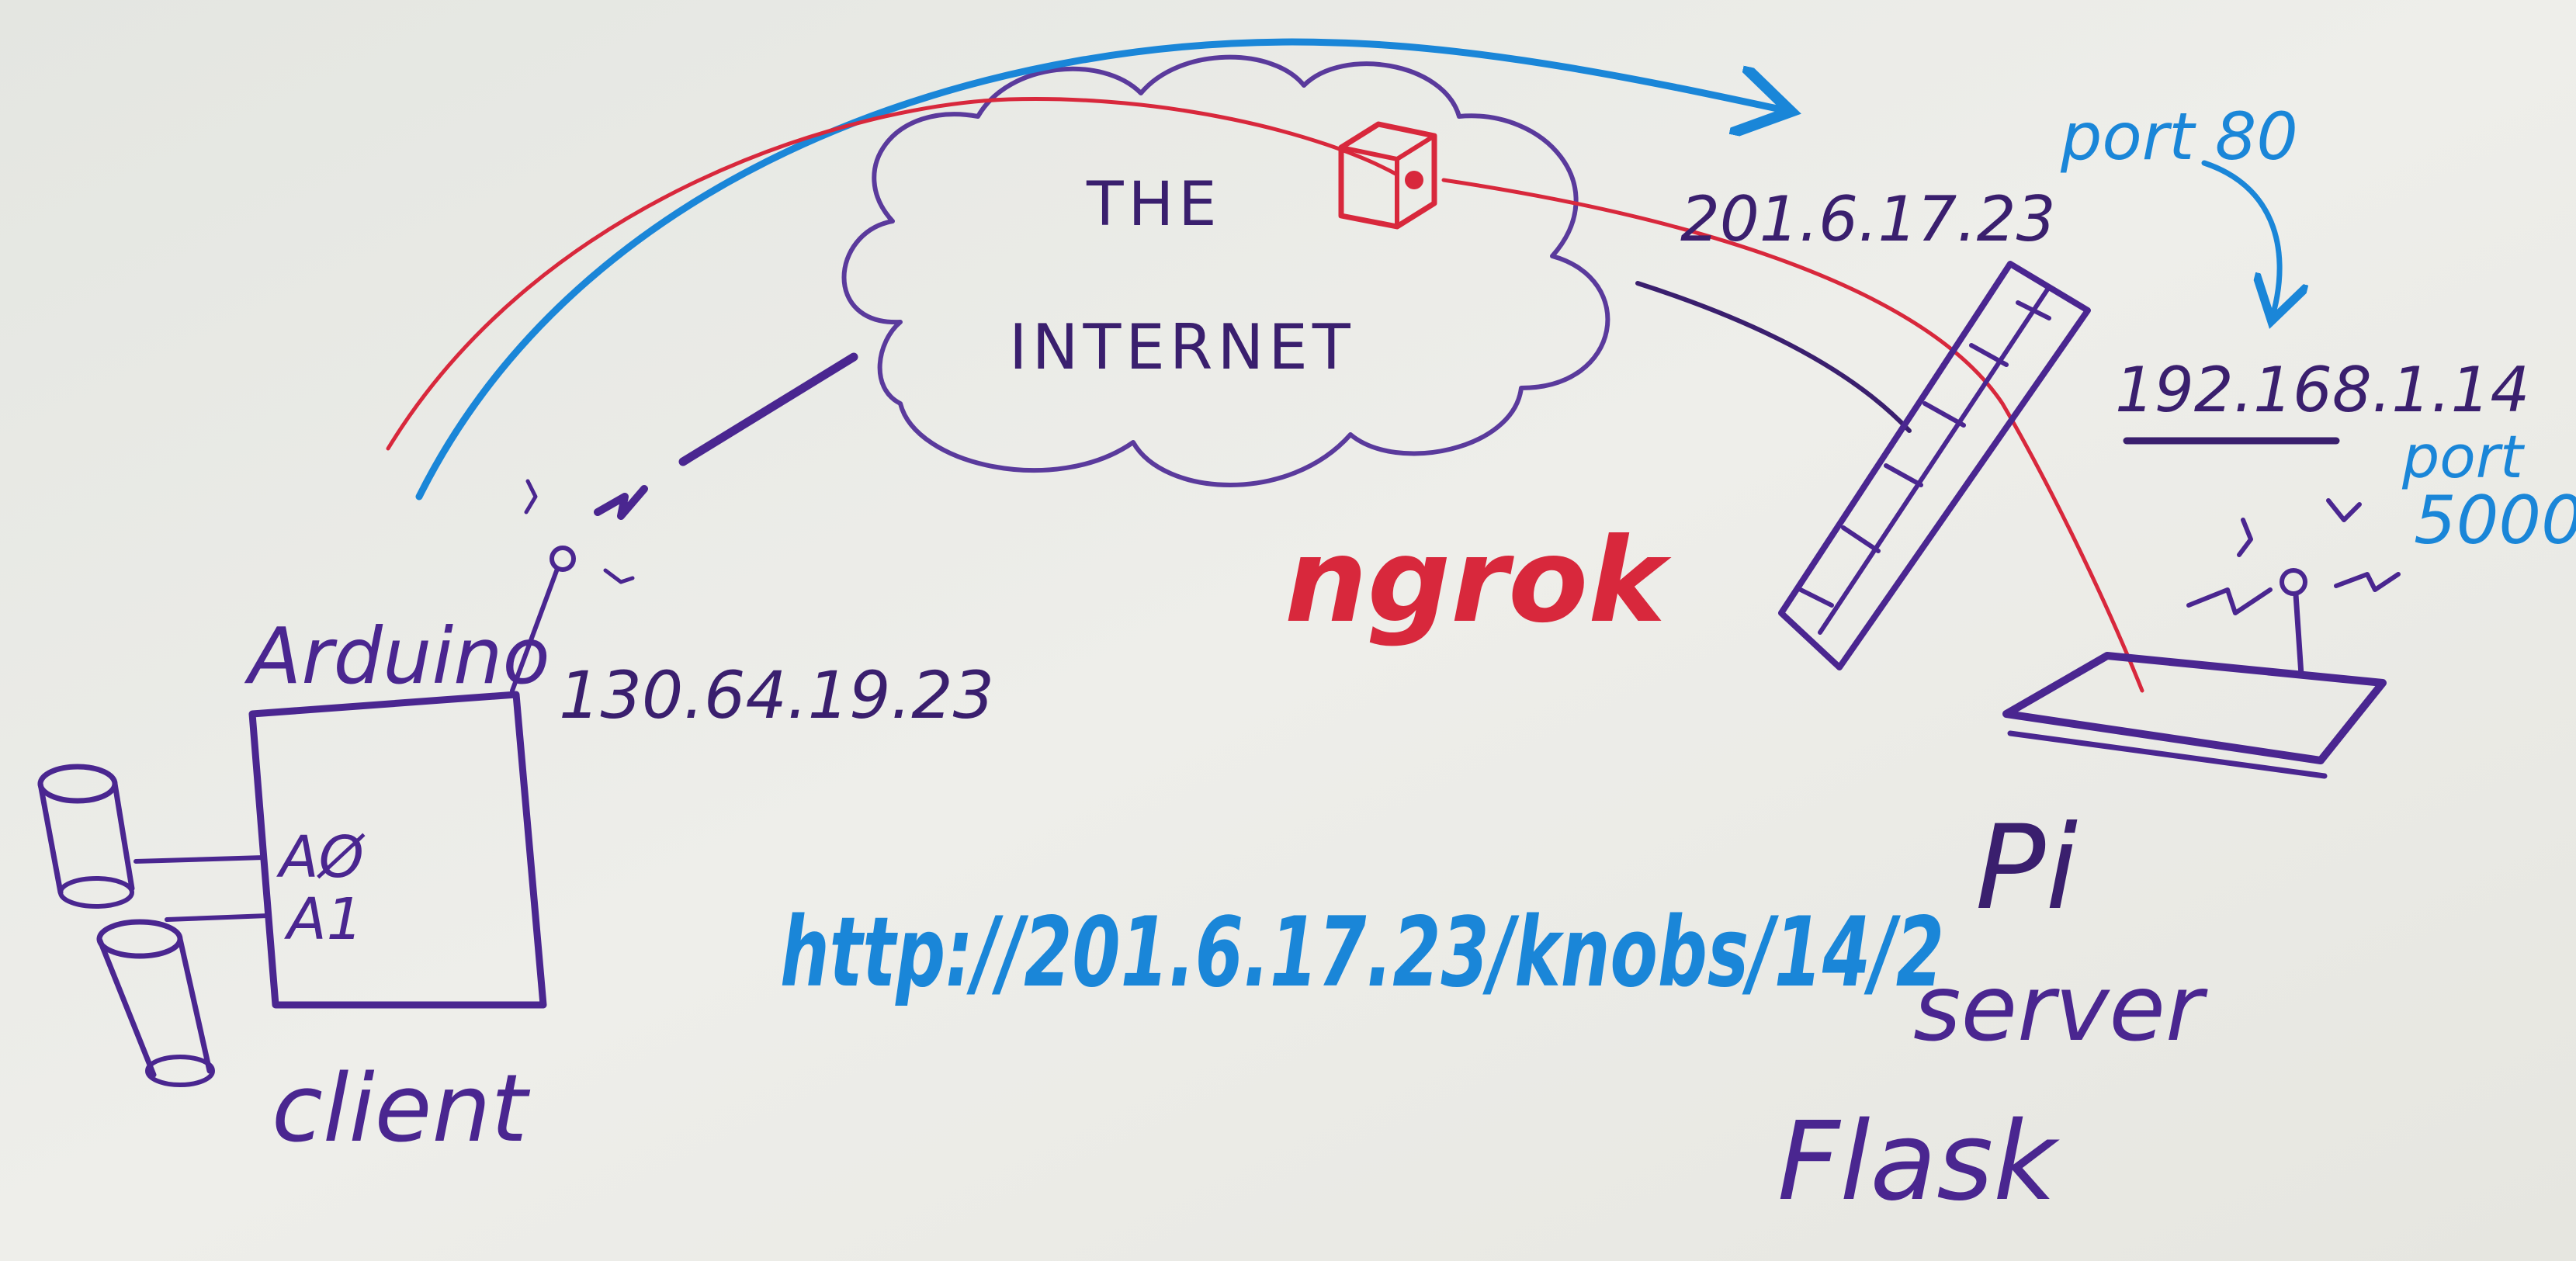  Describe the element at coordinates (1387, 176) in the screenshot. I see `tunnel-box-icon` at that location.